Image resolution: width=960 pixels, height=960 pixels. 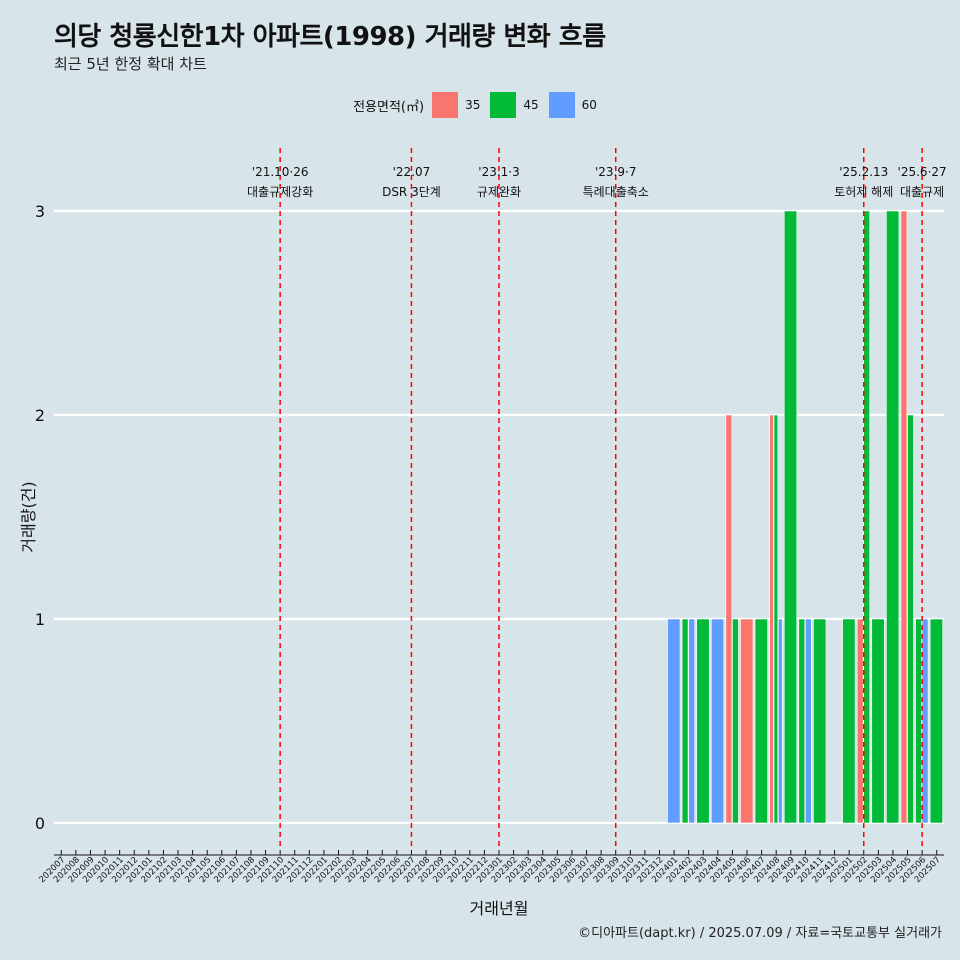 What do you see at coordinates (616, 192) in the screenshot?
I see `event-label: 특례대출축소` at bounding box center [616, 192].